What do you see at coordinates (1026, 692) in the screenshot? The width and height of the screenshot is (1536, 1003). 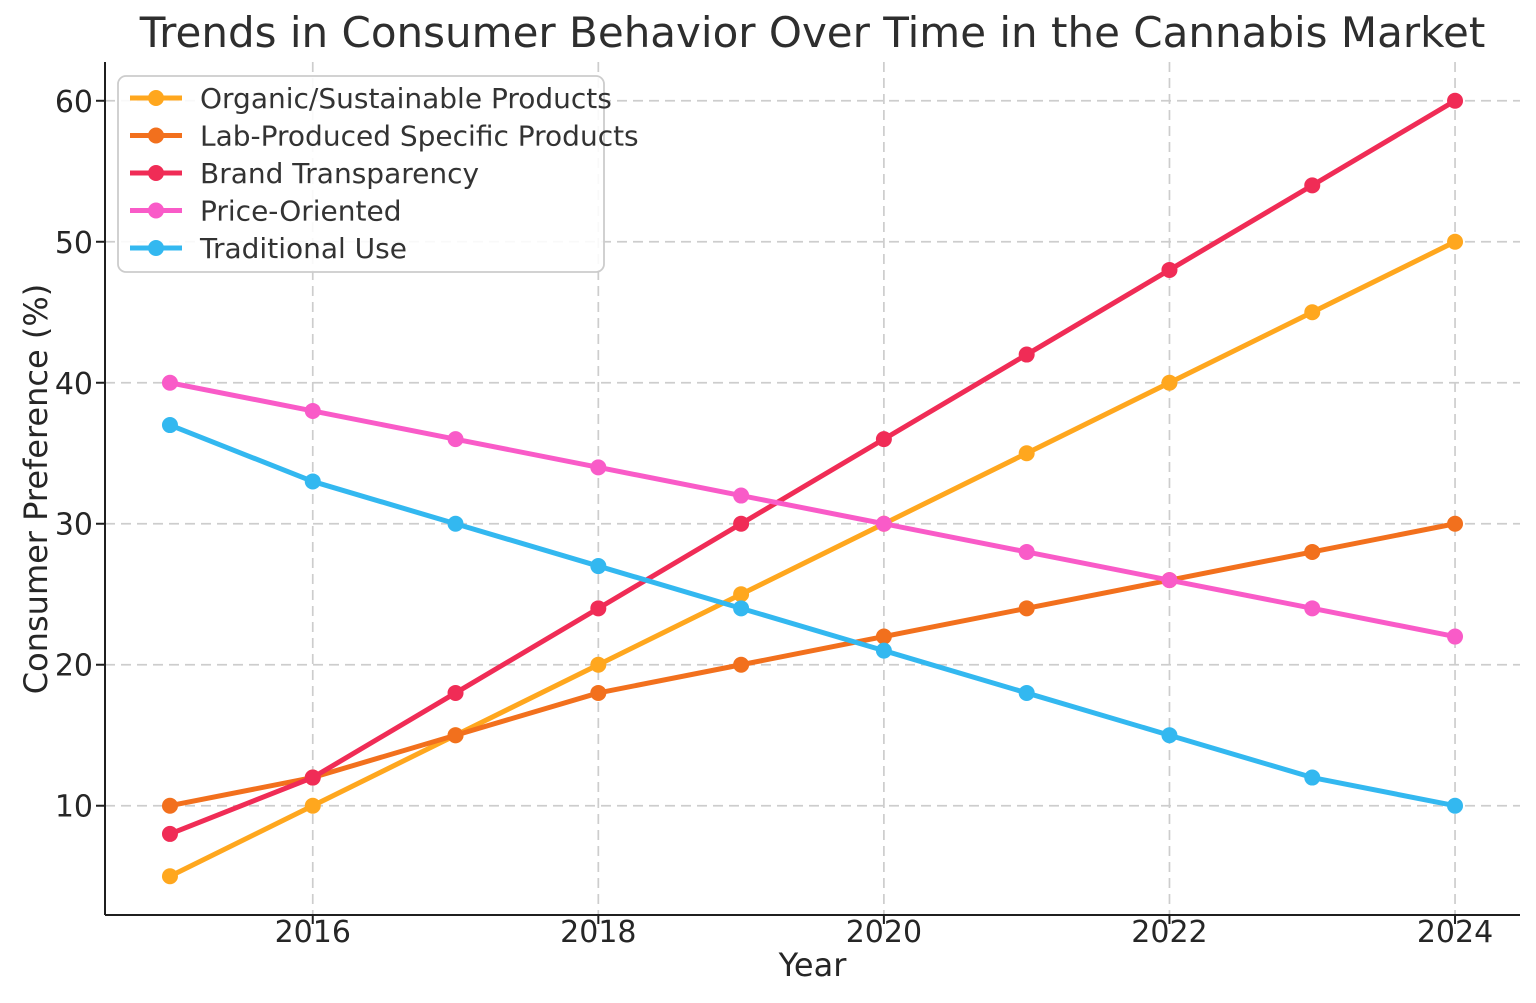 I see `data-point-traditional-use-2021` at bounding box center [1026, 692].